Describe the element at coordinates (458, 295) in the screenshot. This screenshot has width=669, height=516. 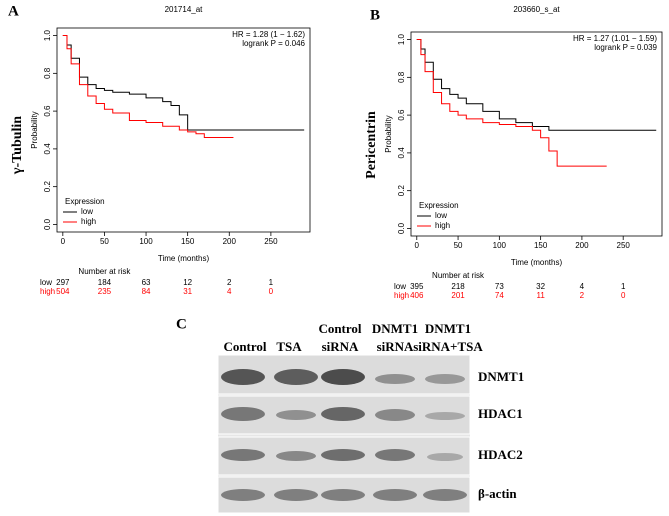
I see `risk-count: 201` at that location.